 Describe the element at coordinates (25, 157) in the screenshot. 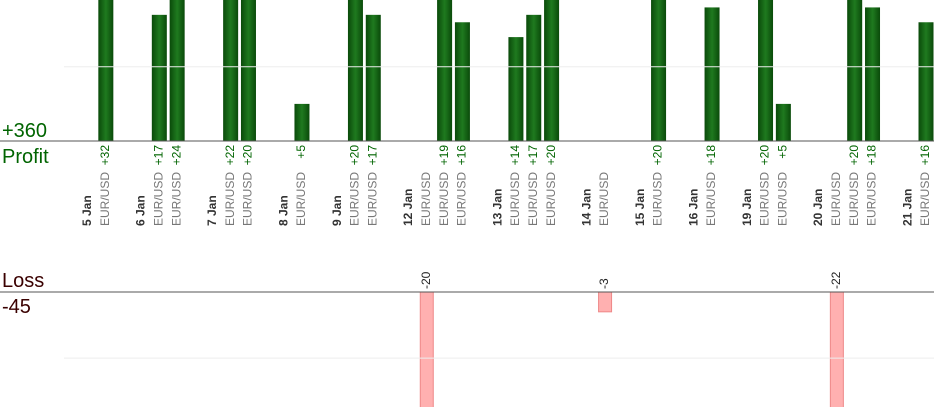

I see `profit-label: Profit` at that location.